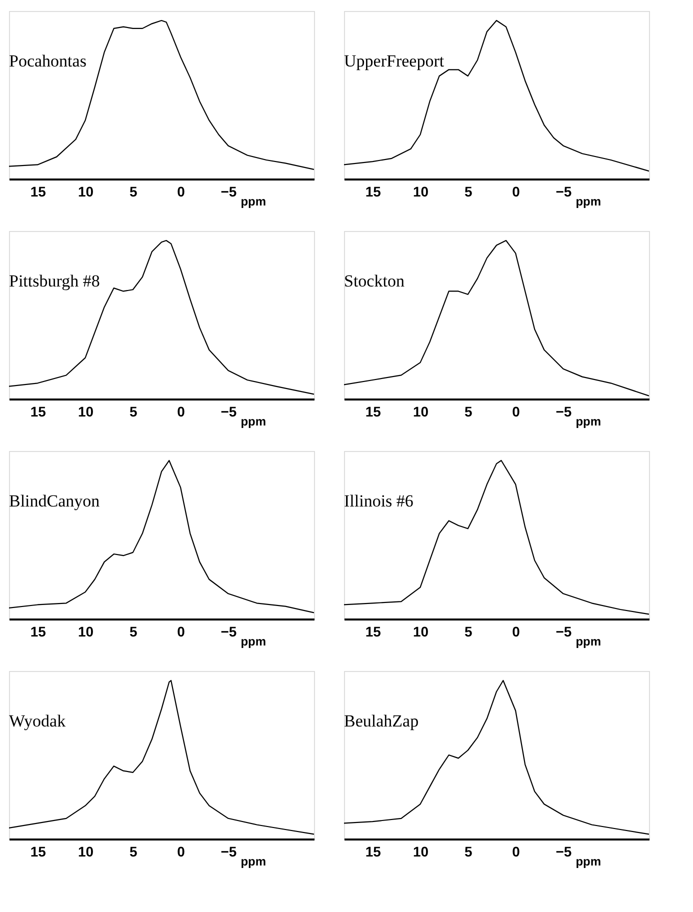 This screenshot has height=912, width=693. What do you see at coordinates (381, 720) in the screenshot?
I see `text: BeulahZap` at bounding box center [381, 720].